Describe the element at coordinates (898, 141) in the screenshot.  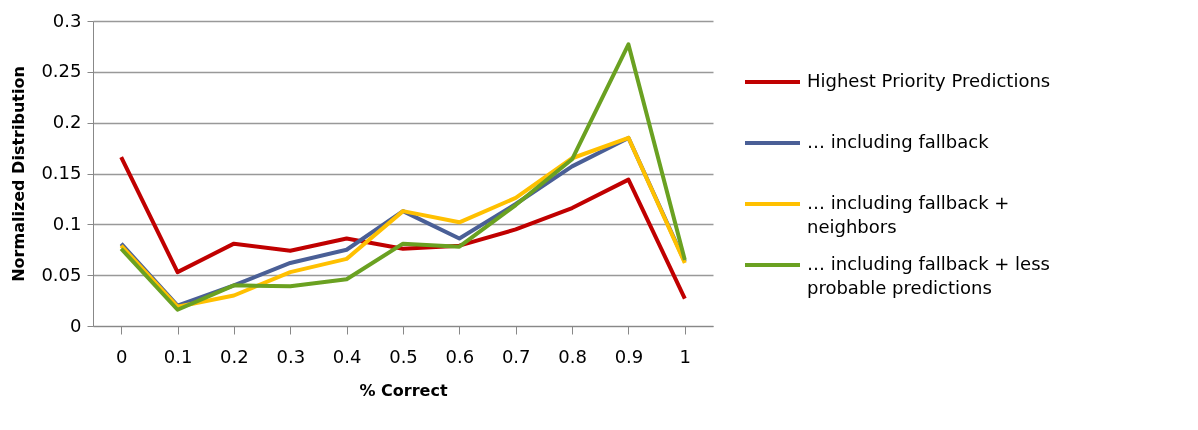
I see `legend-label: … including fallback` at that location.